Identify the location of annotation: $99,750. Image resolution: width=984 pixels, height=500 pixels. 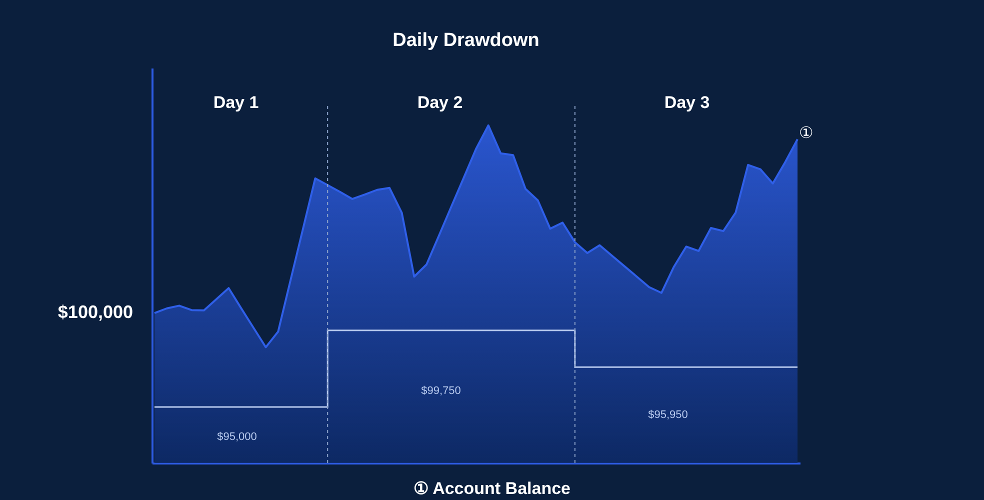
(441, 391).